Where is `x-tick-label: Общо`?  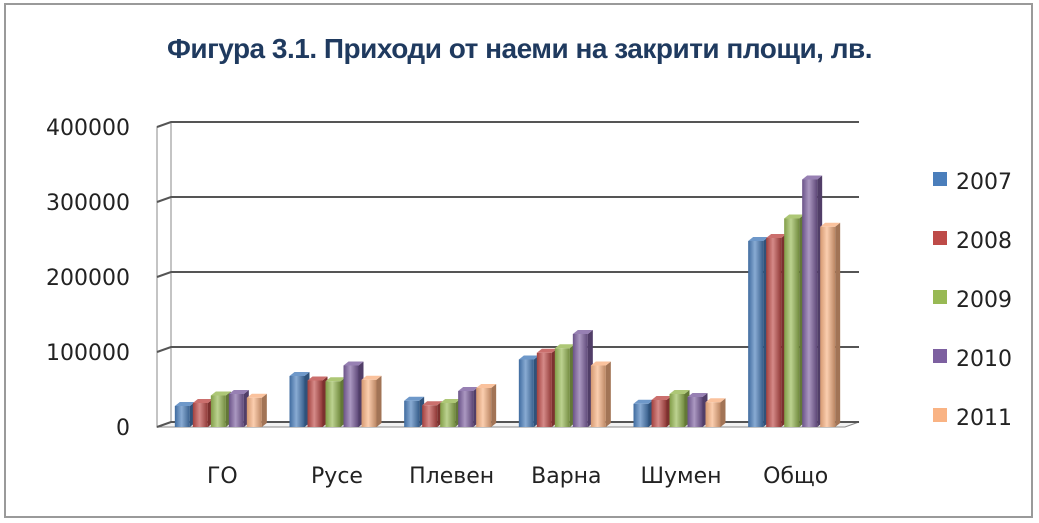
x-tick-label: Общо is located at coordinates (795, 476).